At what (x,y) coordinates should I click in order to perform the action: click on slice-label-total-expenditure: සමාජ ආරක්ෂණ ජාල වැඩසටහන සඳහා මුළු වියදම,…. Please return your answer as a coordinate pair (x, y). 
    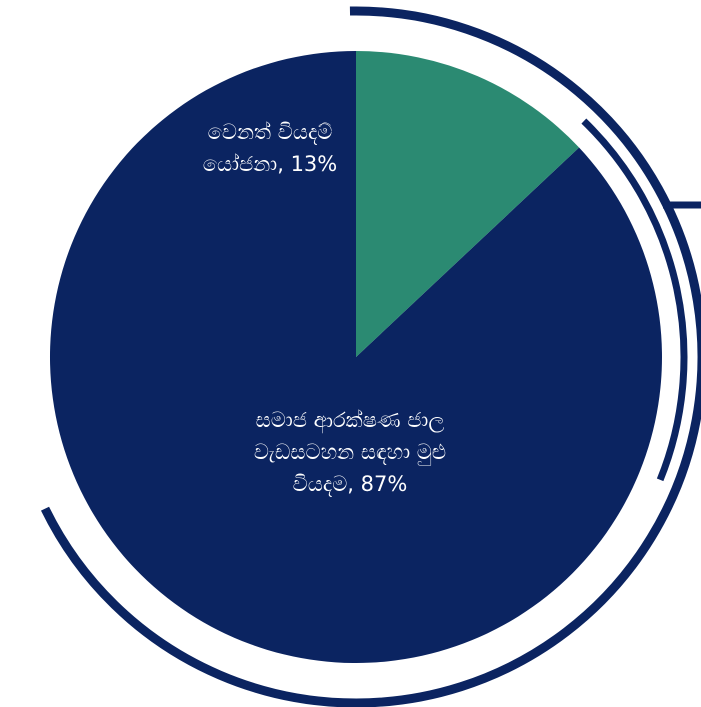
    Looking at the image, I should click on (350, 452).